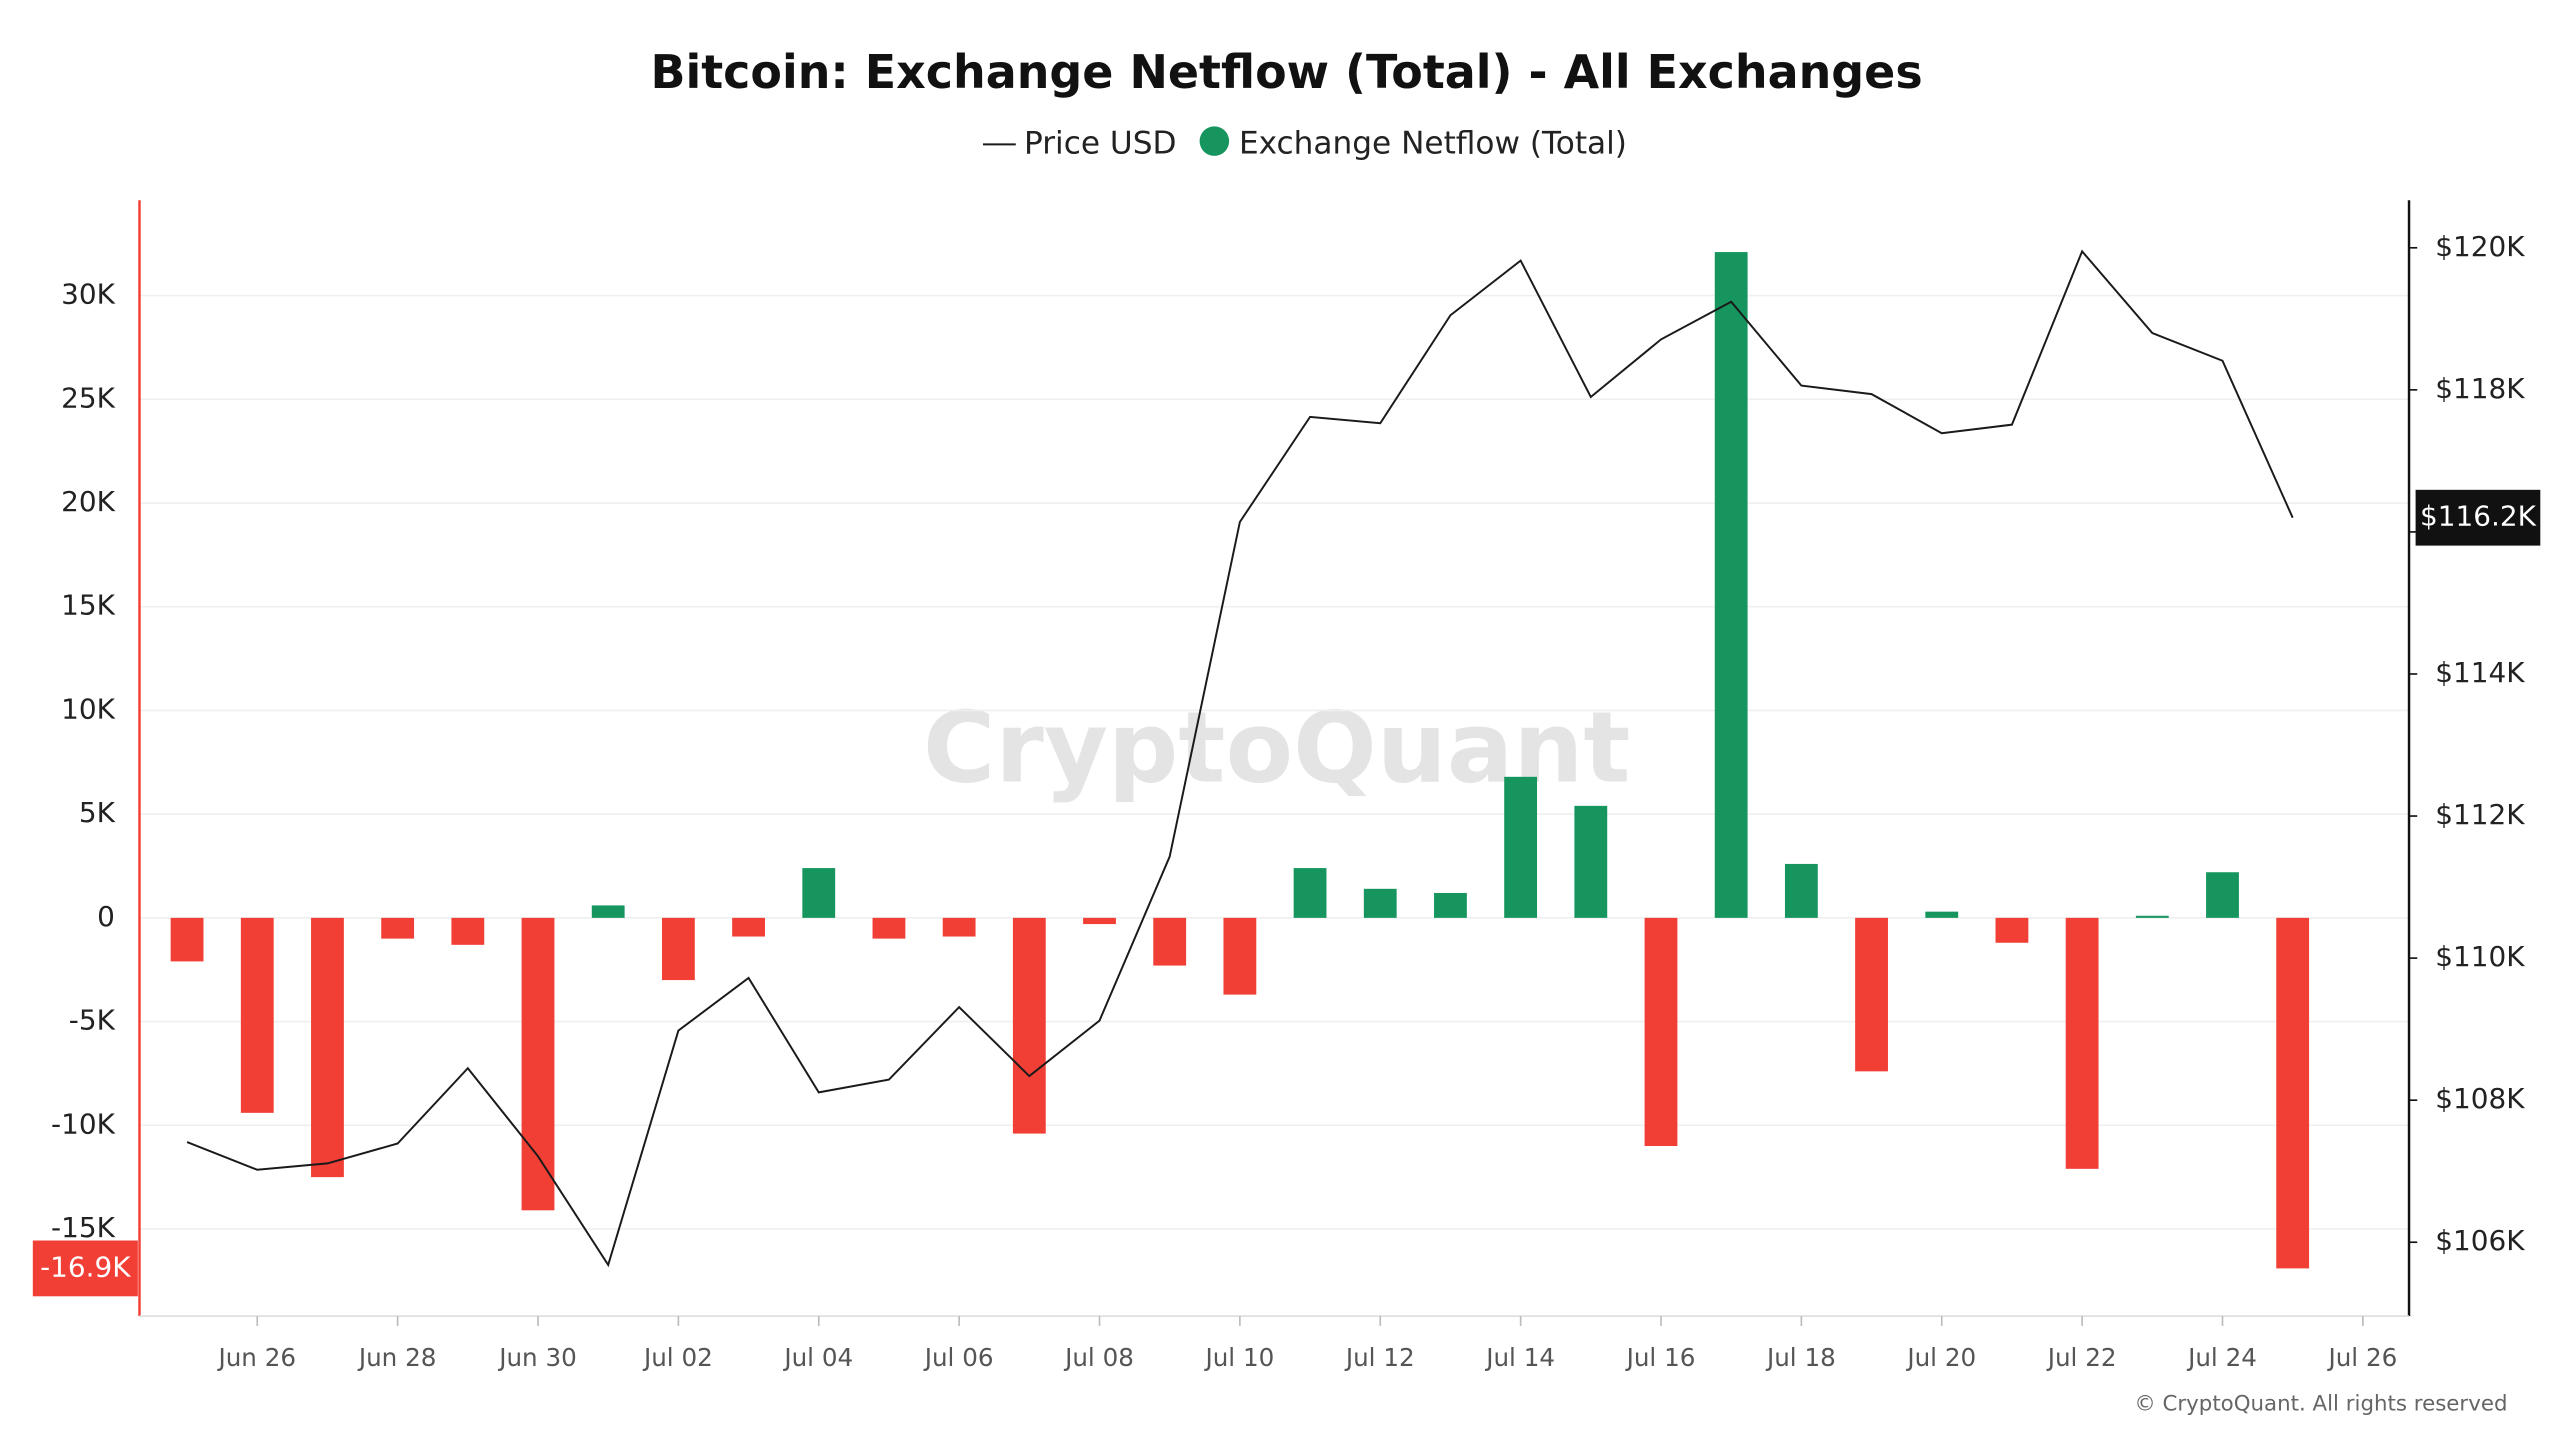 The height and width of the screenshot is (1440, 2560). I want to click on y-tick-label: 25K, so click(88, 397).